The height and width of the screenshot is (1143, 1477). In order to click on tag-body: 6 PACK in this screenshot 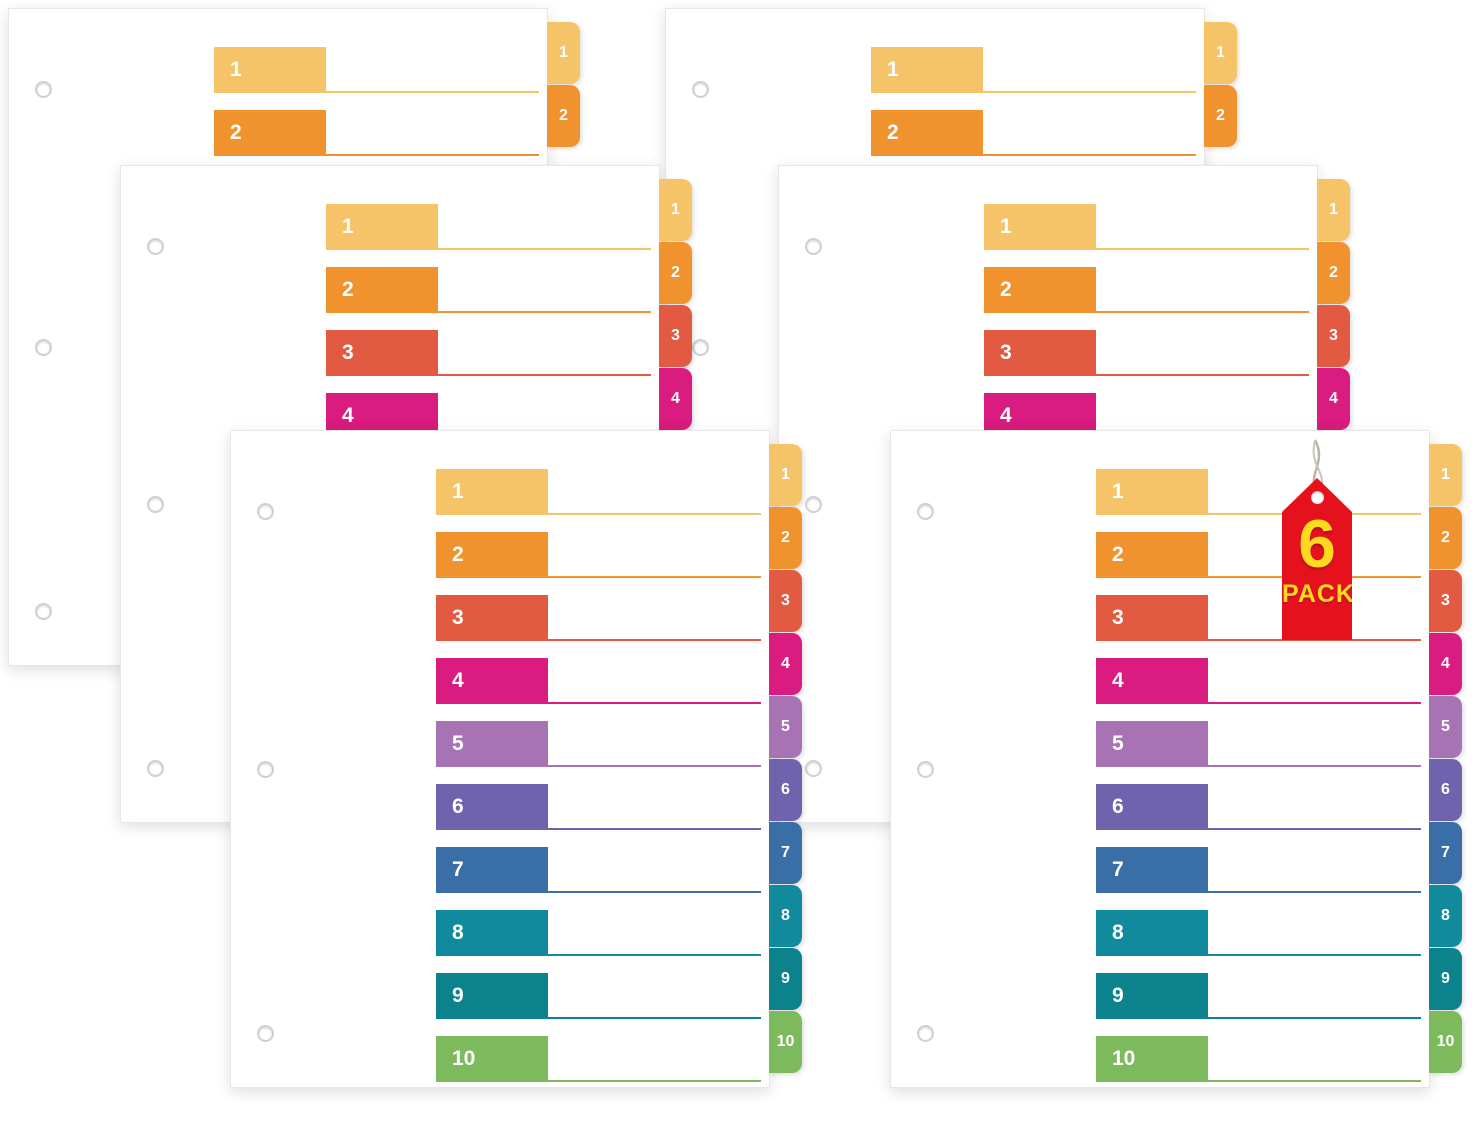, I will do `click(1317, 559)`.